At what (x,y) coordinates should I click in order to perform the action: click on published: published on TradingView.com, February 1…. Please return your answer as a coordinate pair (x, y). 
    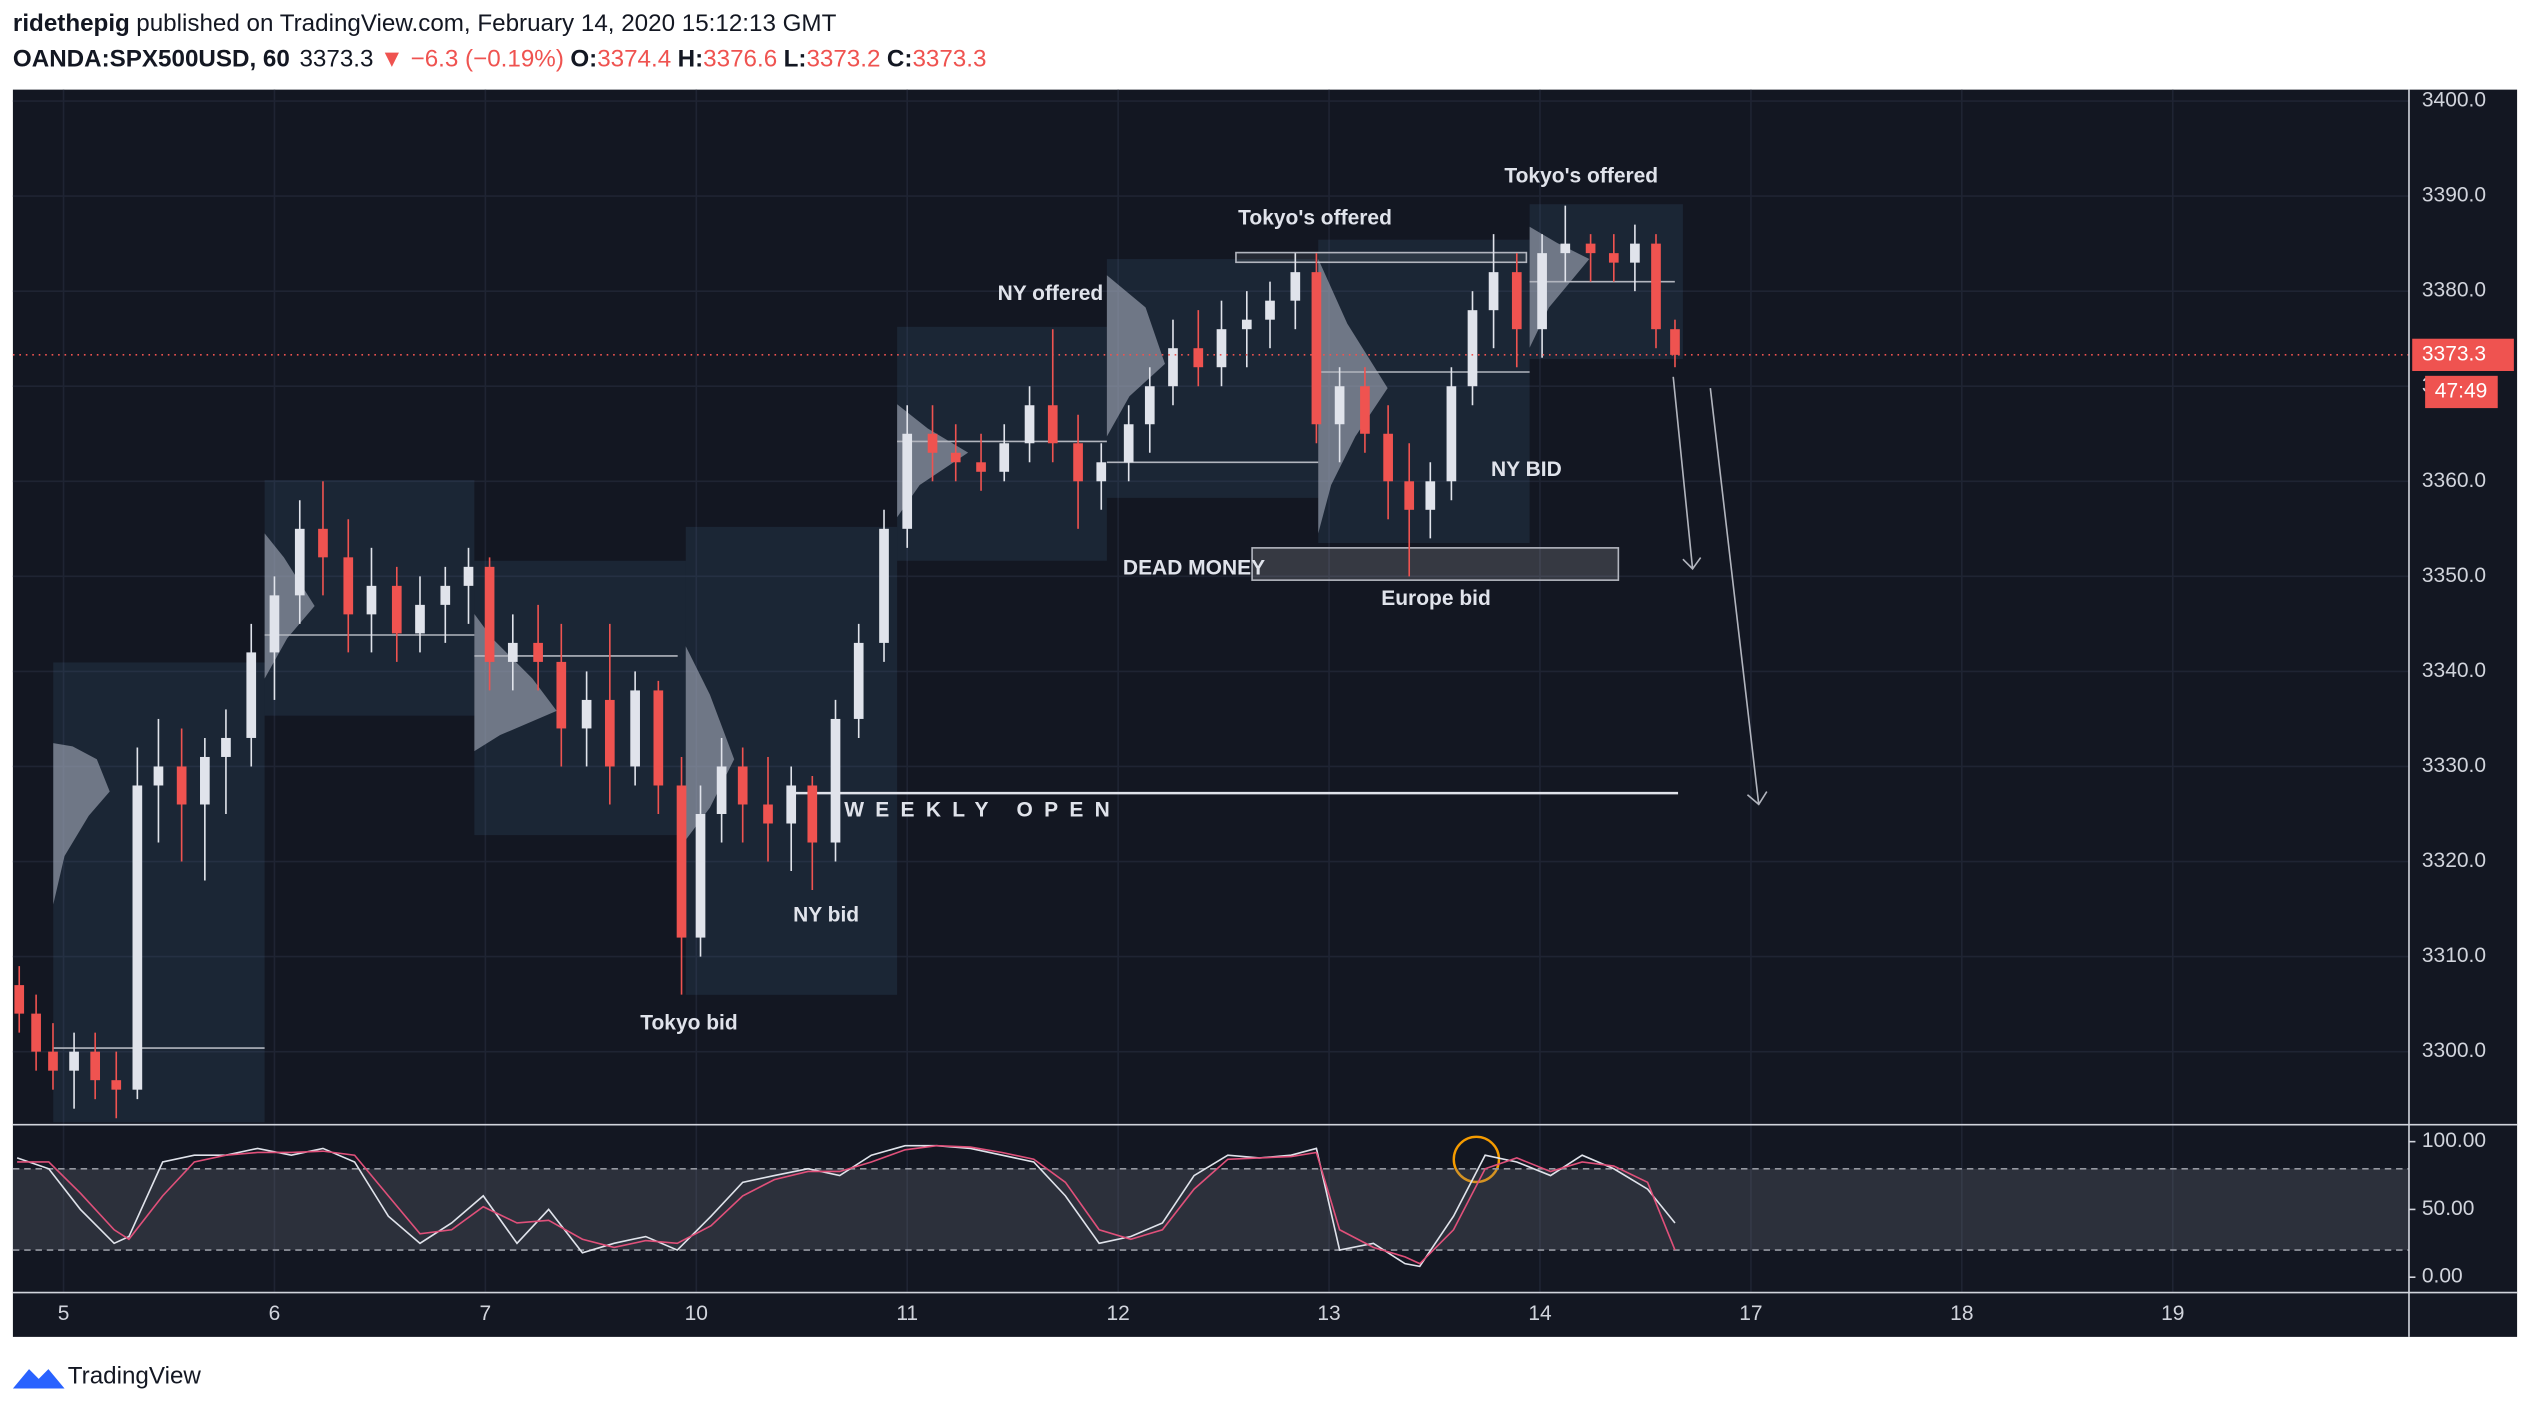
    Looking at the image, I should click on (486, 23).